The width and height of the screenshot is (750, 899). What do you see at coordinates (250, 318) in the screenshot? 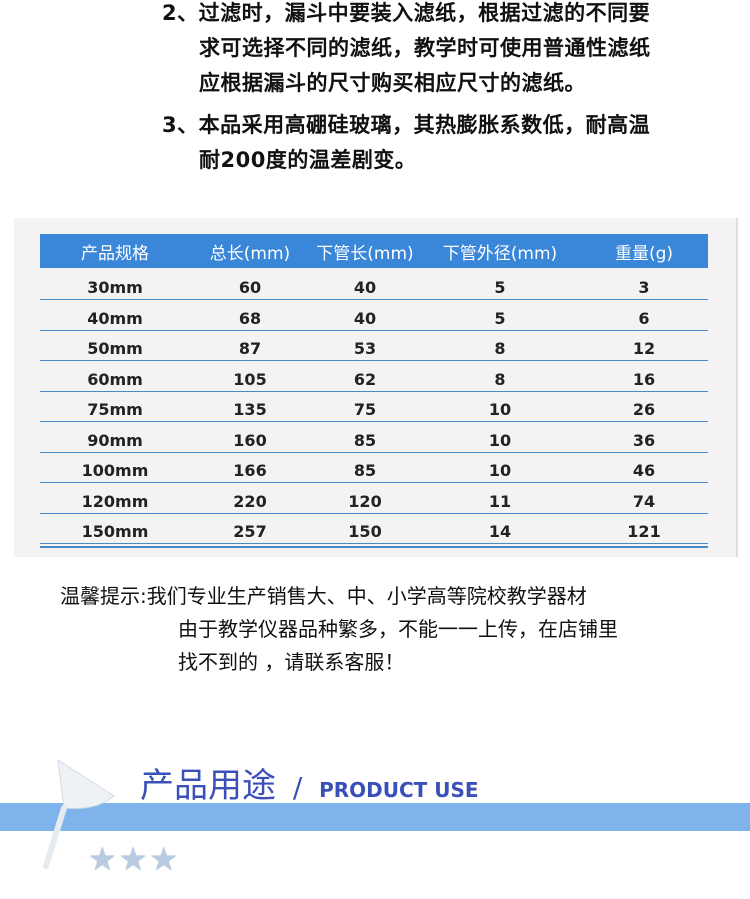
I see `table-cell: 68` at bounding box center [250, 318].